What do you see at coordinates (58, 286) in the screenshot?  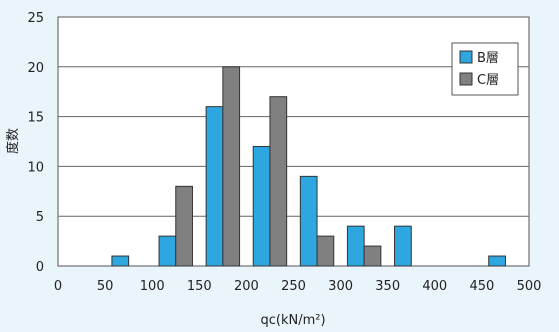 I see `x-tick-label: 0` at bounding box center [58, 286].